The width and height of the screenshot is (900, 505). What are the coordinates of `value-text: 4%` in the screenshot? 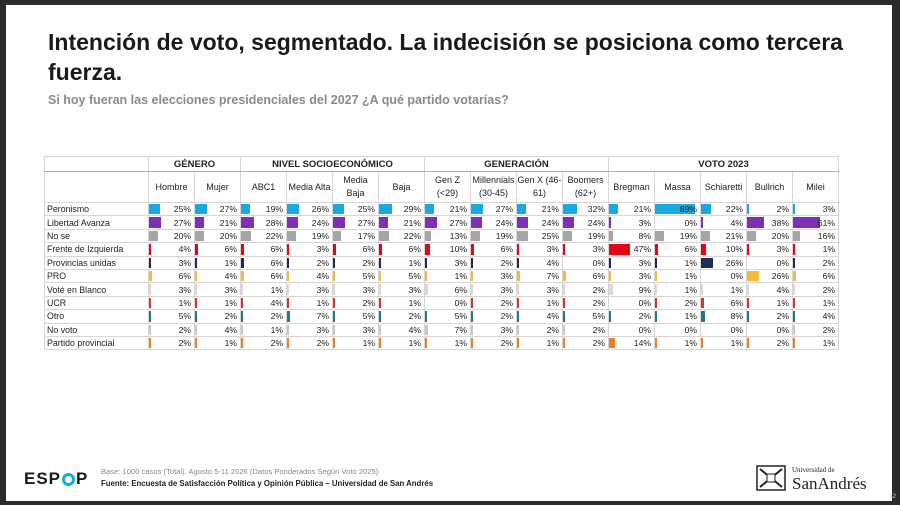 It's located at (230, 276).